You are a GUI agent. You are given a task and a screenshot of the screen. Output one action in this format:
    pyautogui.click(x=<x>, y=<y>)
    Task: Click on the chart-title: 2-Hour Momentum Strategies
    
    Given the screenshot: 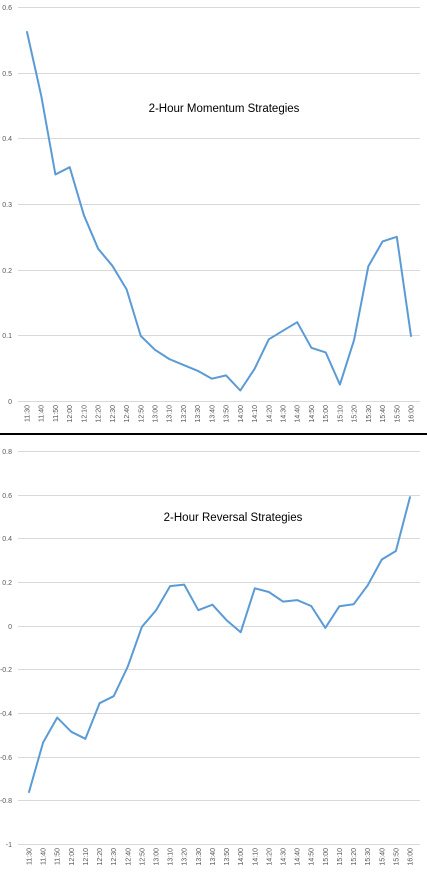 What is the action you would take?
    pyautogui.click(x=224, y=109)
    